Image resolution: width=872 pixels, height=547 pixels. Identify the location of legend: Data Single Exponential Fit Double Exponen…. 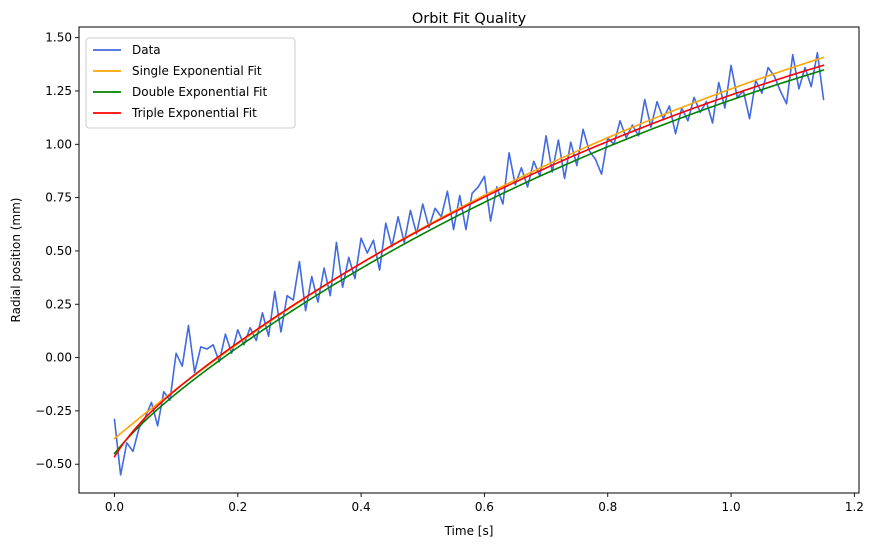
(190, 83).